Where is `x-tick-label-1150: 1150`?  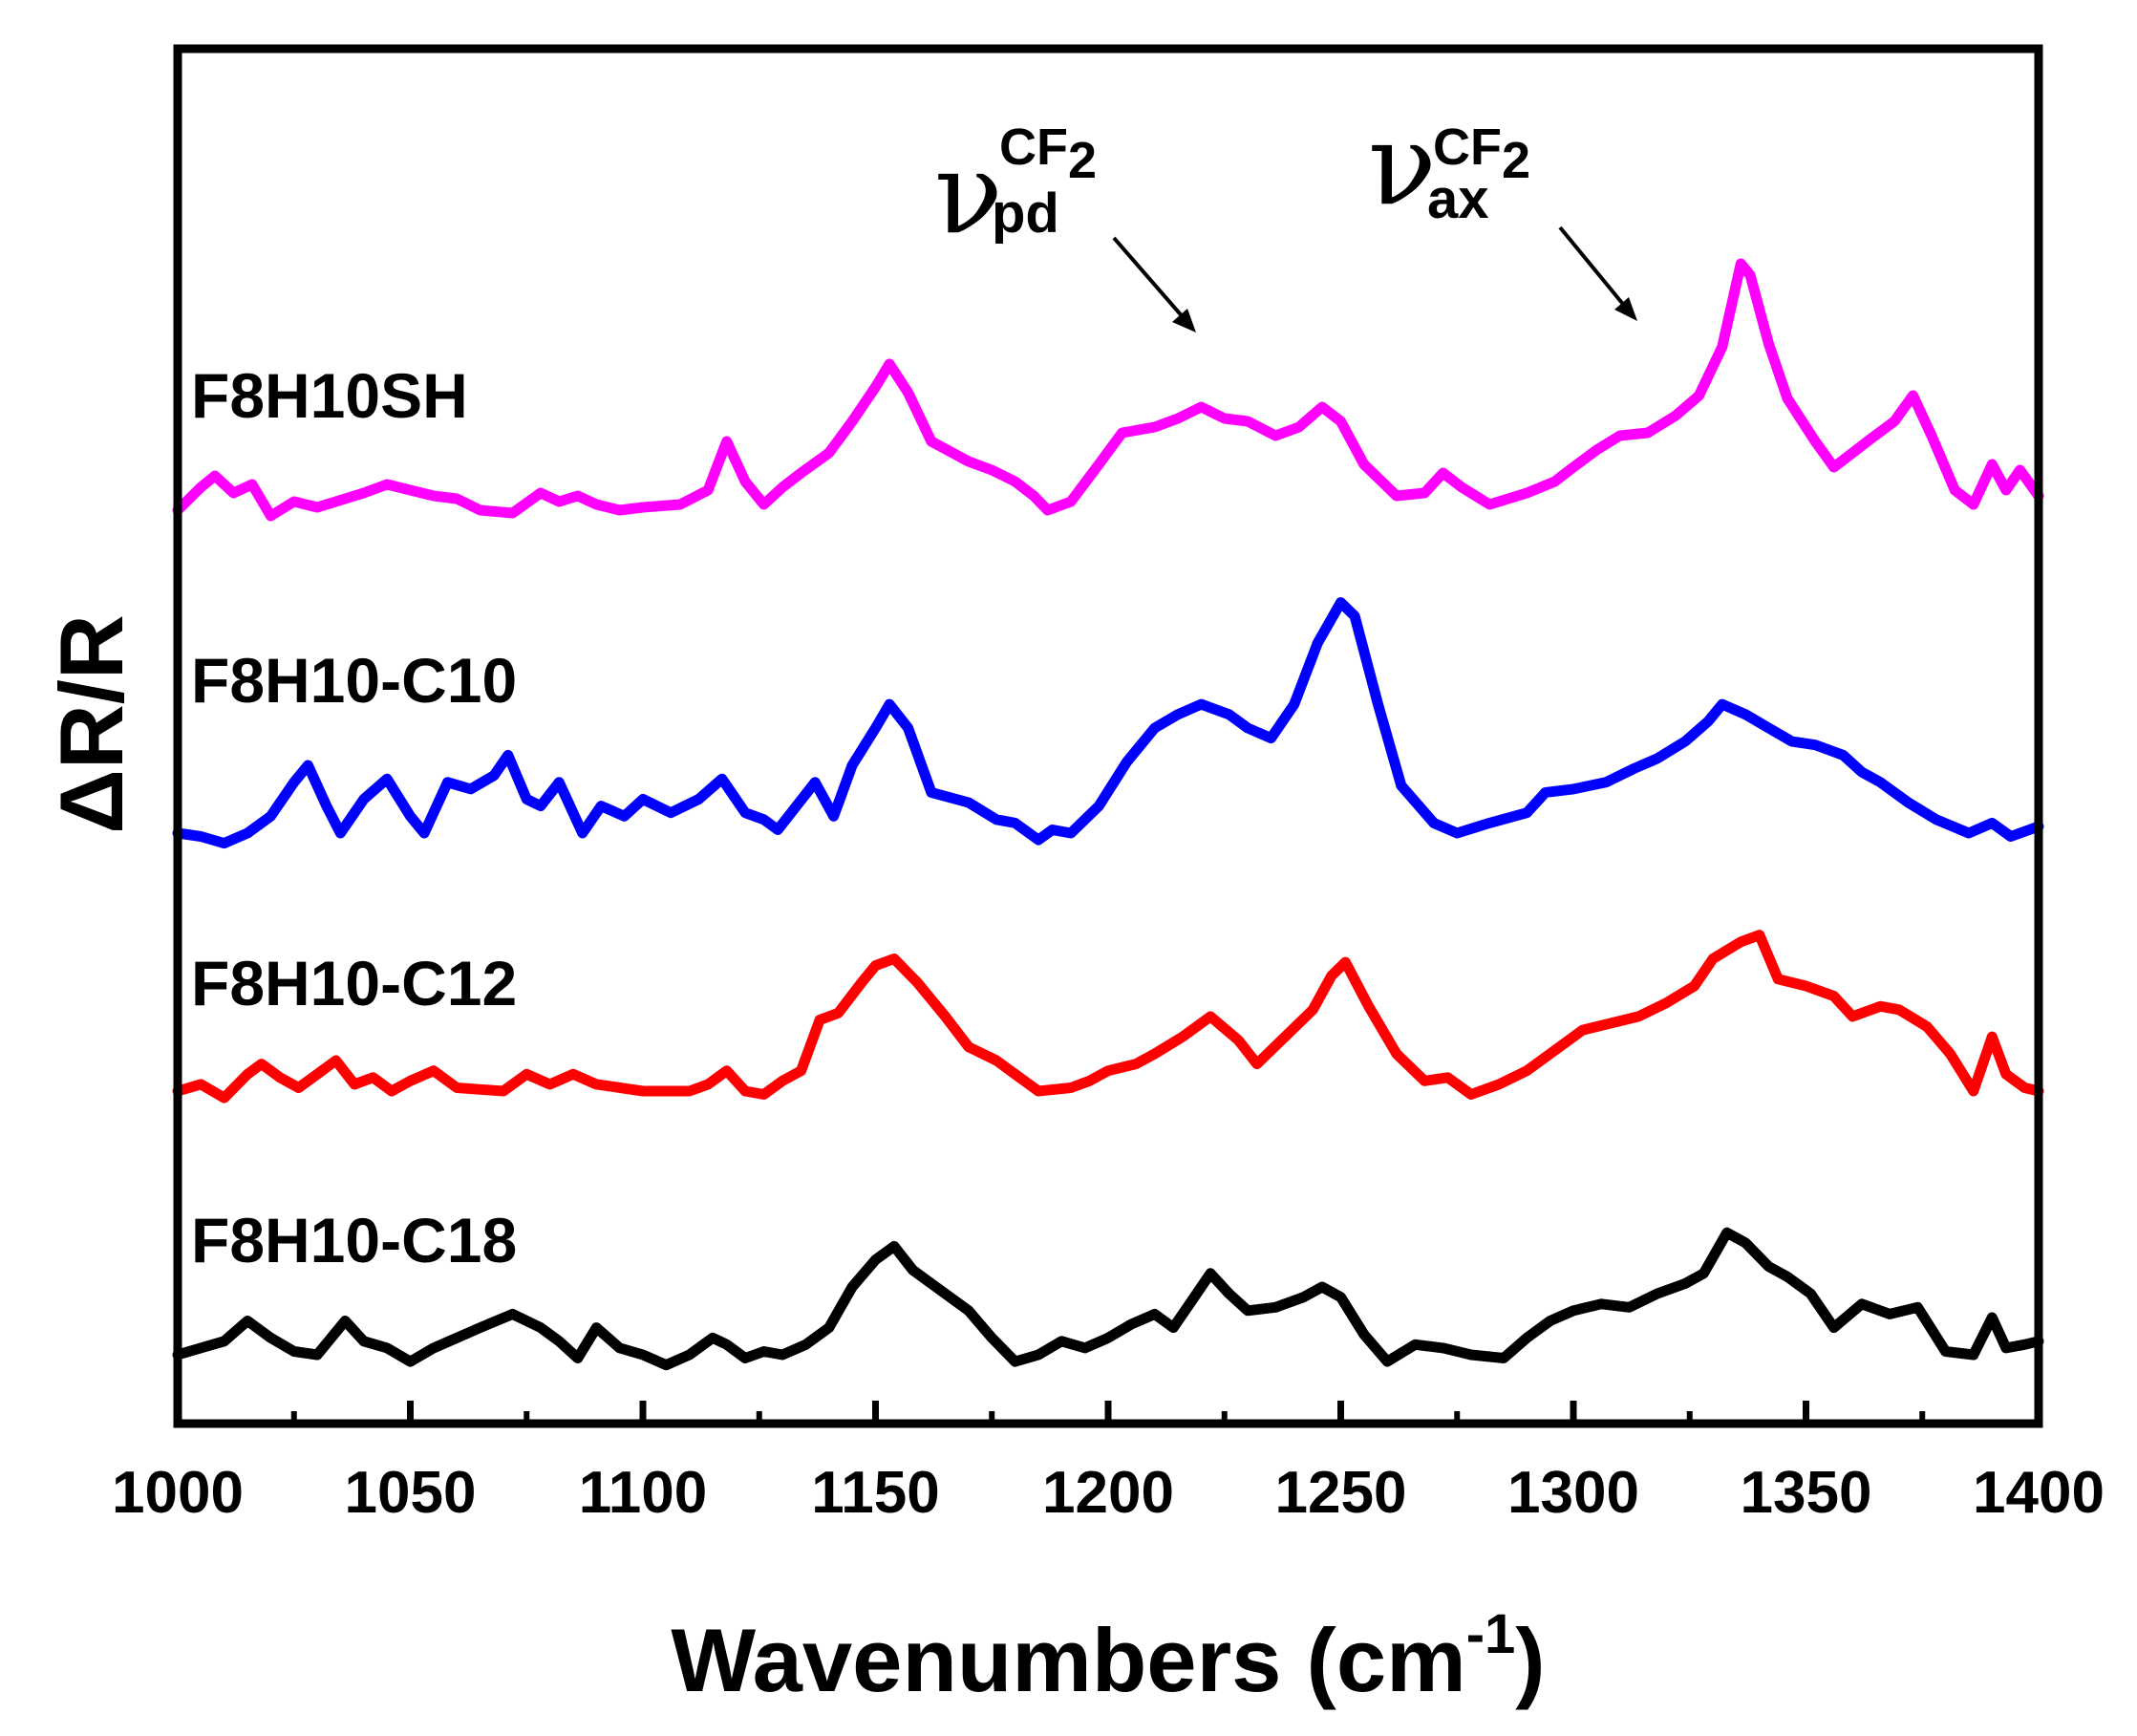 x-tick-label-1150: 1150 is located at coordinates (876, 1493).